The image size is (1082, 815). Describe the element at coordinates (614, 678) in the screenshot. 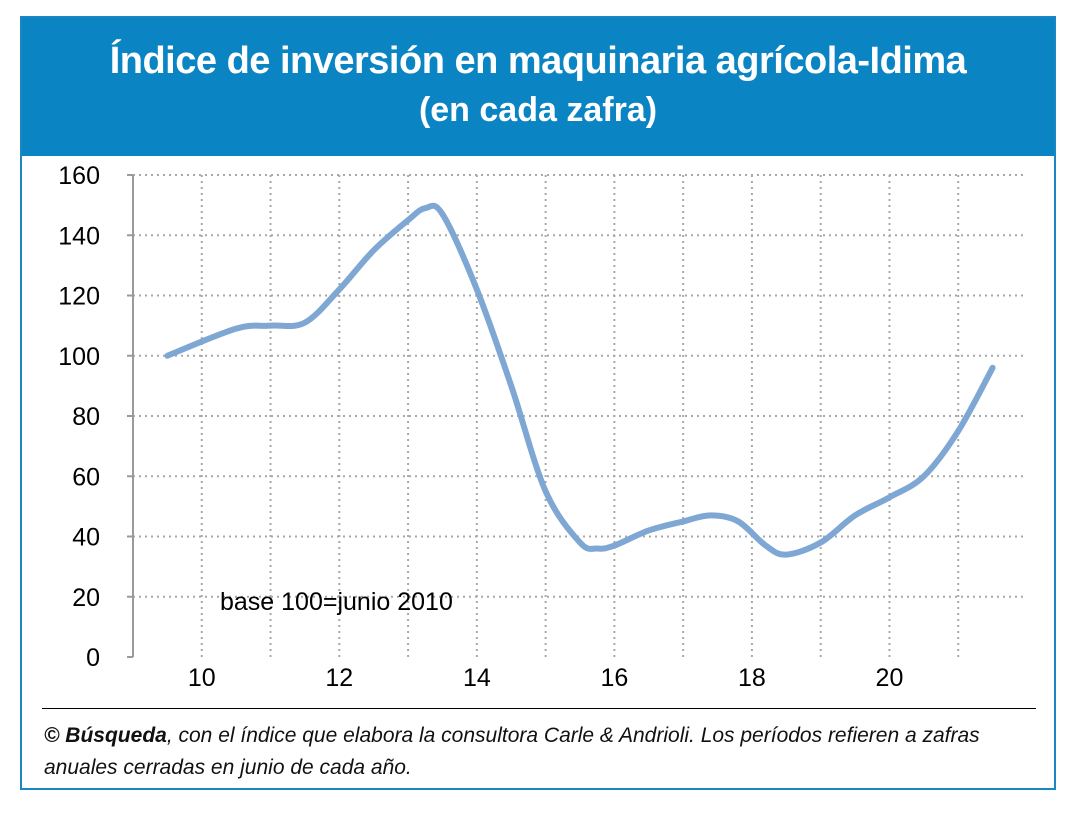

I see `x-tick-label: 16` at that location.